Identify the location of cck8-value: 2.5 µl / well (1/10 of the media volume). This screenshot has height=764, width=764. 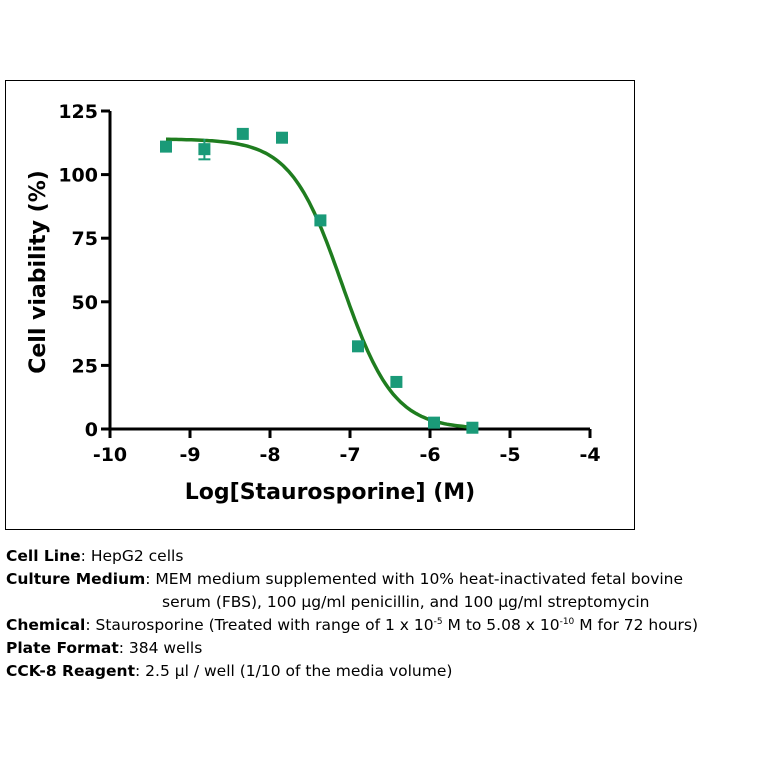
(299, 671).